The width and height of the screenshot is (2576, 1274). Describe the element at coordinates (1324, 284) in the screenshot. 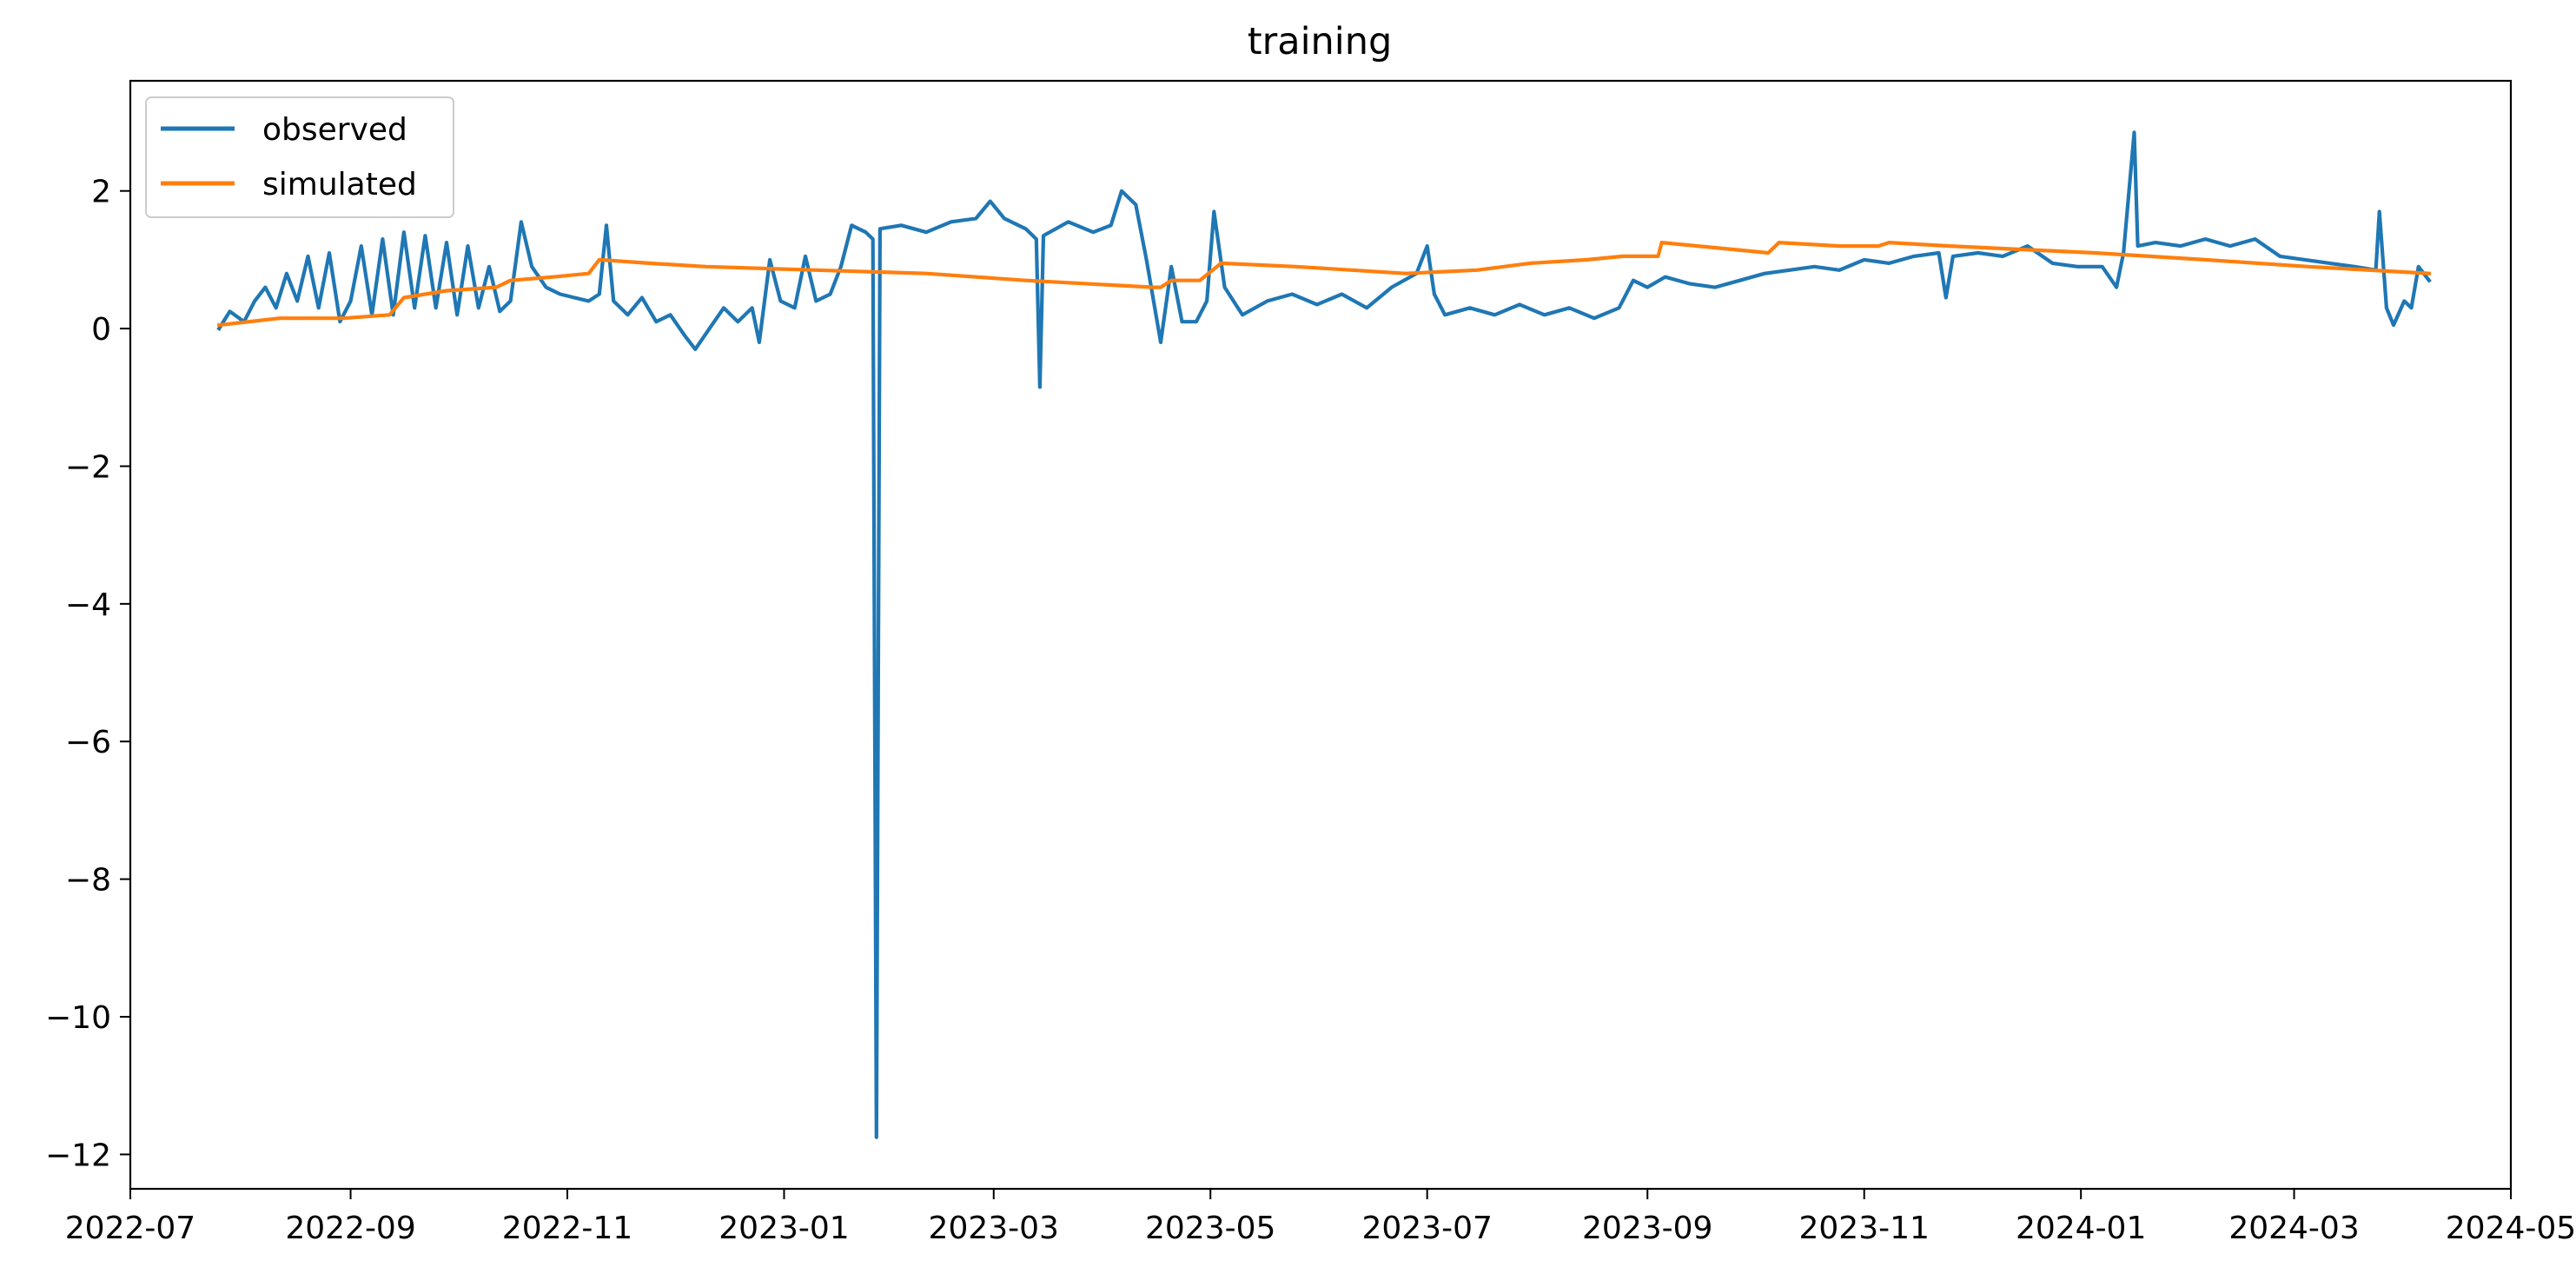

I see `series-line-simulated` at that location.